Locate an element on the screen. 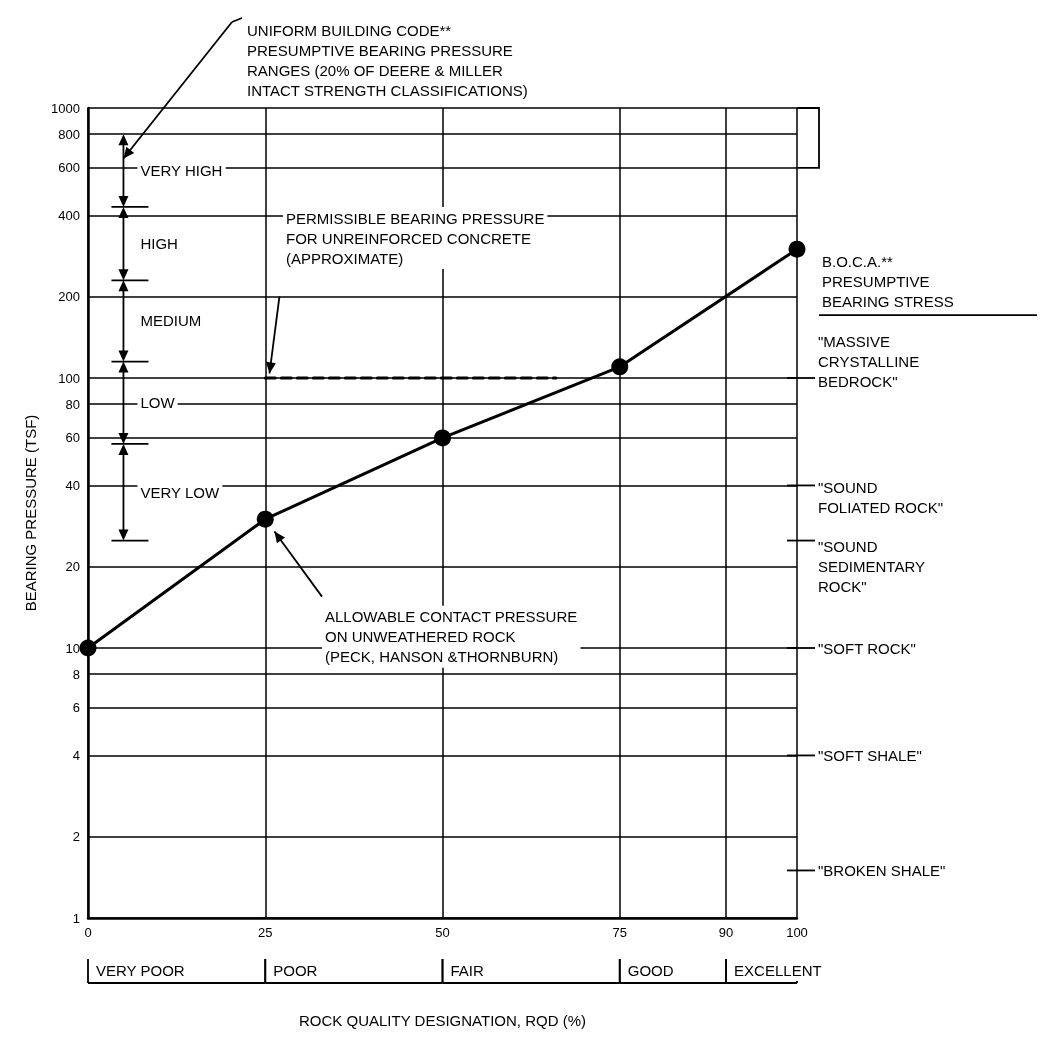 The width and height of the screenshot is (1055, 1046). y-tick-label: 4 is located at coordinates (76, 755).